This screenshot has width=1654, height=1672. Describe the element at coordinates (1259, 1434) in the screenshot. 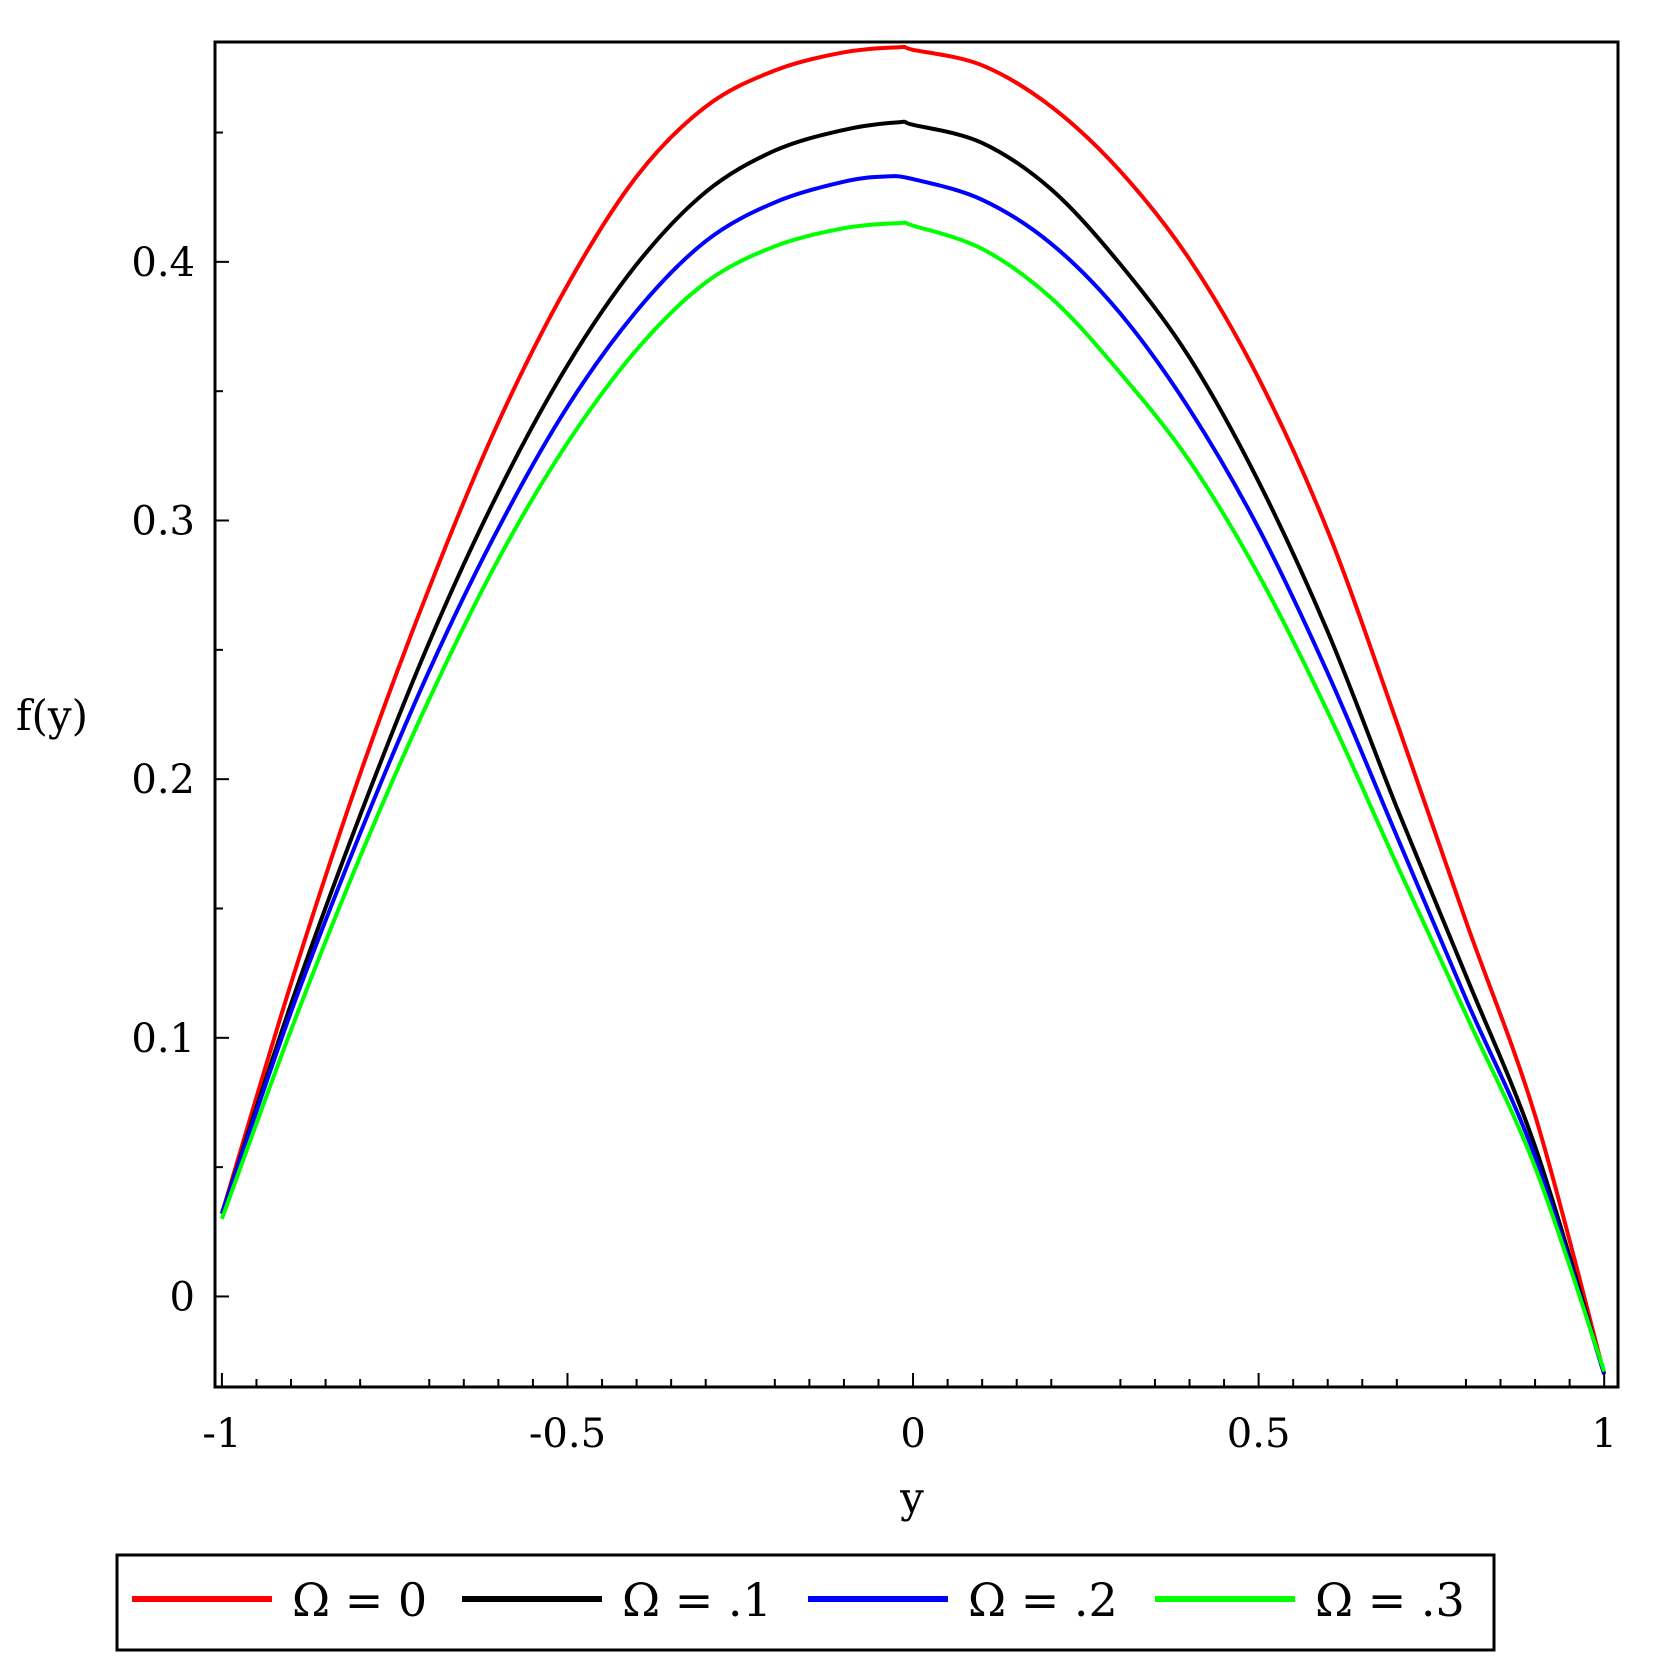

I see `x-tick-label: 0.5` at that location.